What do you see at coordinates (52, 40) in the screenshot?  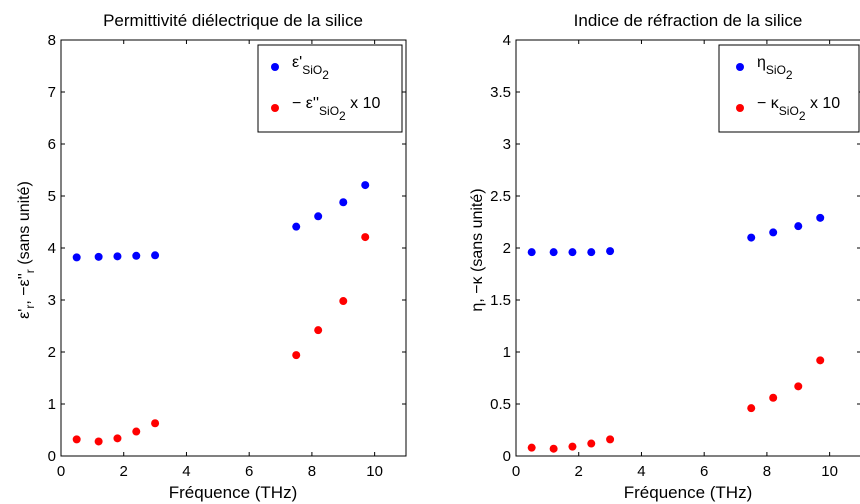 I see `y-tick-label: 8` at bounding box center [52, 40].